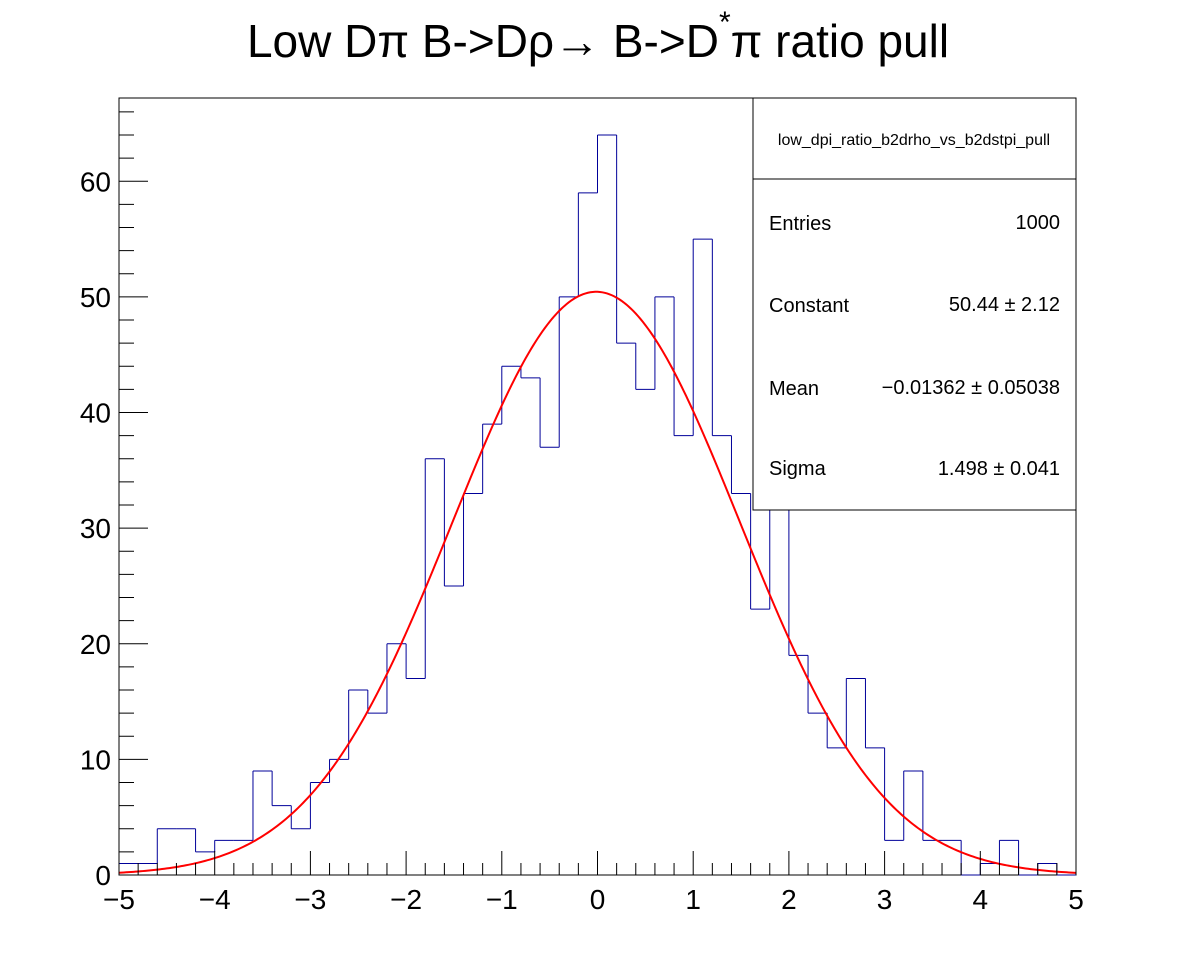 Image resolution: width=1196 pixels, height=972 pixels. What do you see at coordinates (103, 875) in the screenshot?
I see `y-tick-label: 0` at bounding box center [103, 875].